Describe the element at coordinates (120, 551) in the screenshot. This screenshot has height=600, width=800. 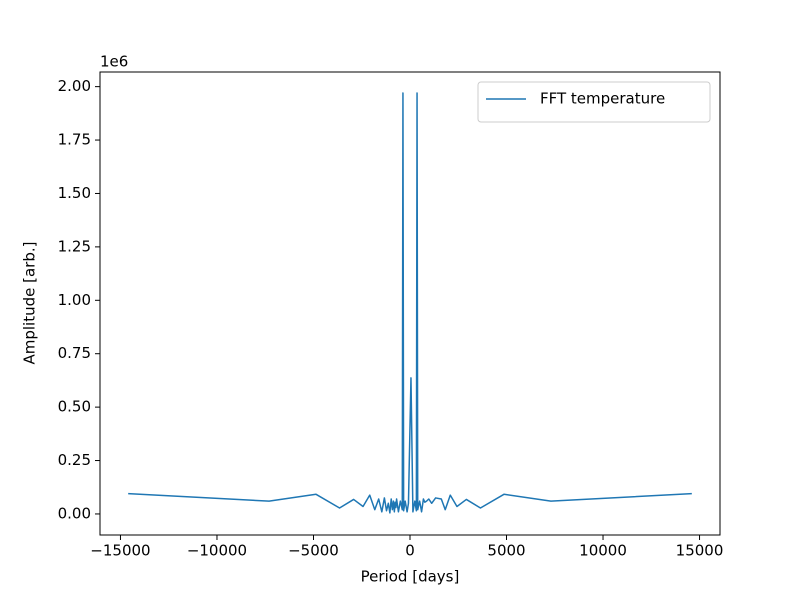
I see `x-tick-label: −15000` at that location.